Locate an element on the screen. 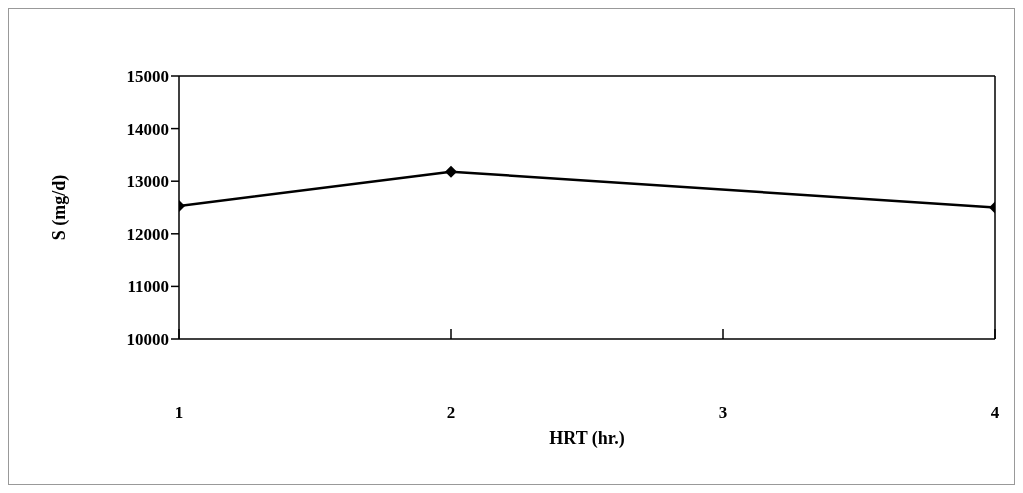 Image resolution: width=1023 pixels, height=493 pixels. y-tick-label: 13000 is located at coordinates (147, 182).